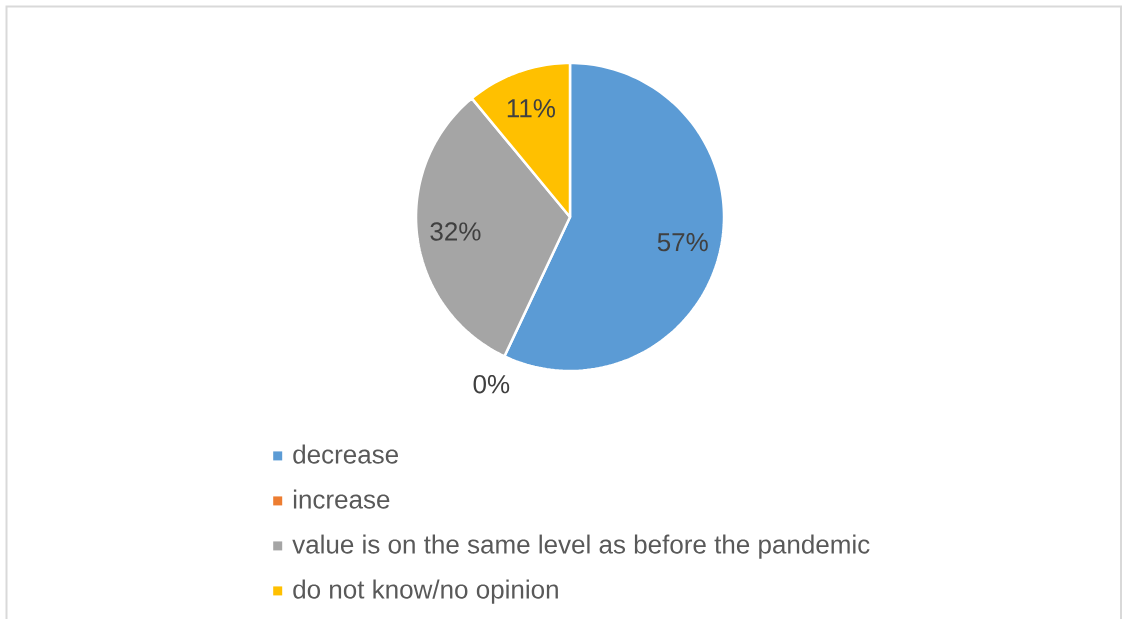 The width and height of the screenshot is (1129, 619). What do you see at coordinates (345, 454) in the screenshot?
I see `legend-label: decrease` at bounding box center [345, 454].